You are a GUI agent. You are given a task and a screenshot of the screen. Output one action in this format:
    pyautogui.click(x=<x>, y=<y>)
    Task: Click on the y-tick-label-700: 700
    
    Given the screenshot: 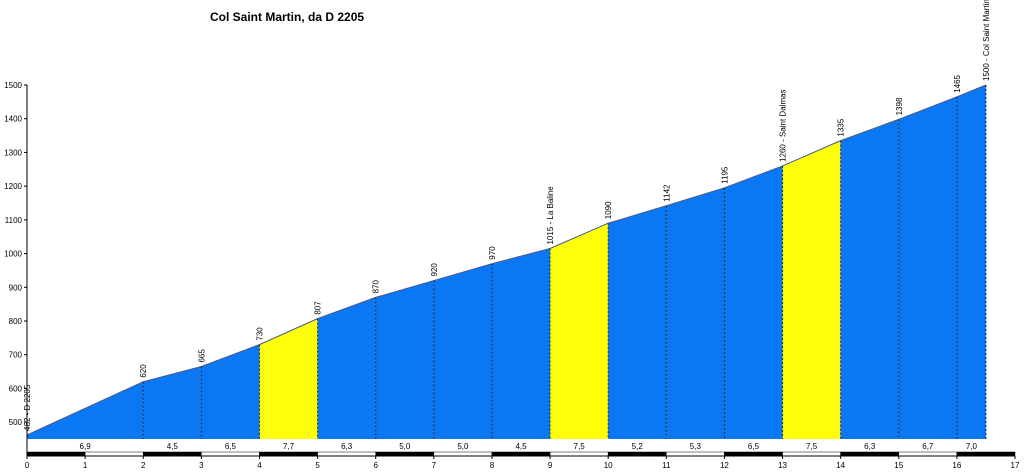 What is the action you would take?
    pyautogui.click(x=16, y=355)
    